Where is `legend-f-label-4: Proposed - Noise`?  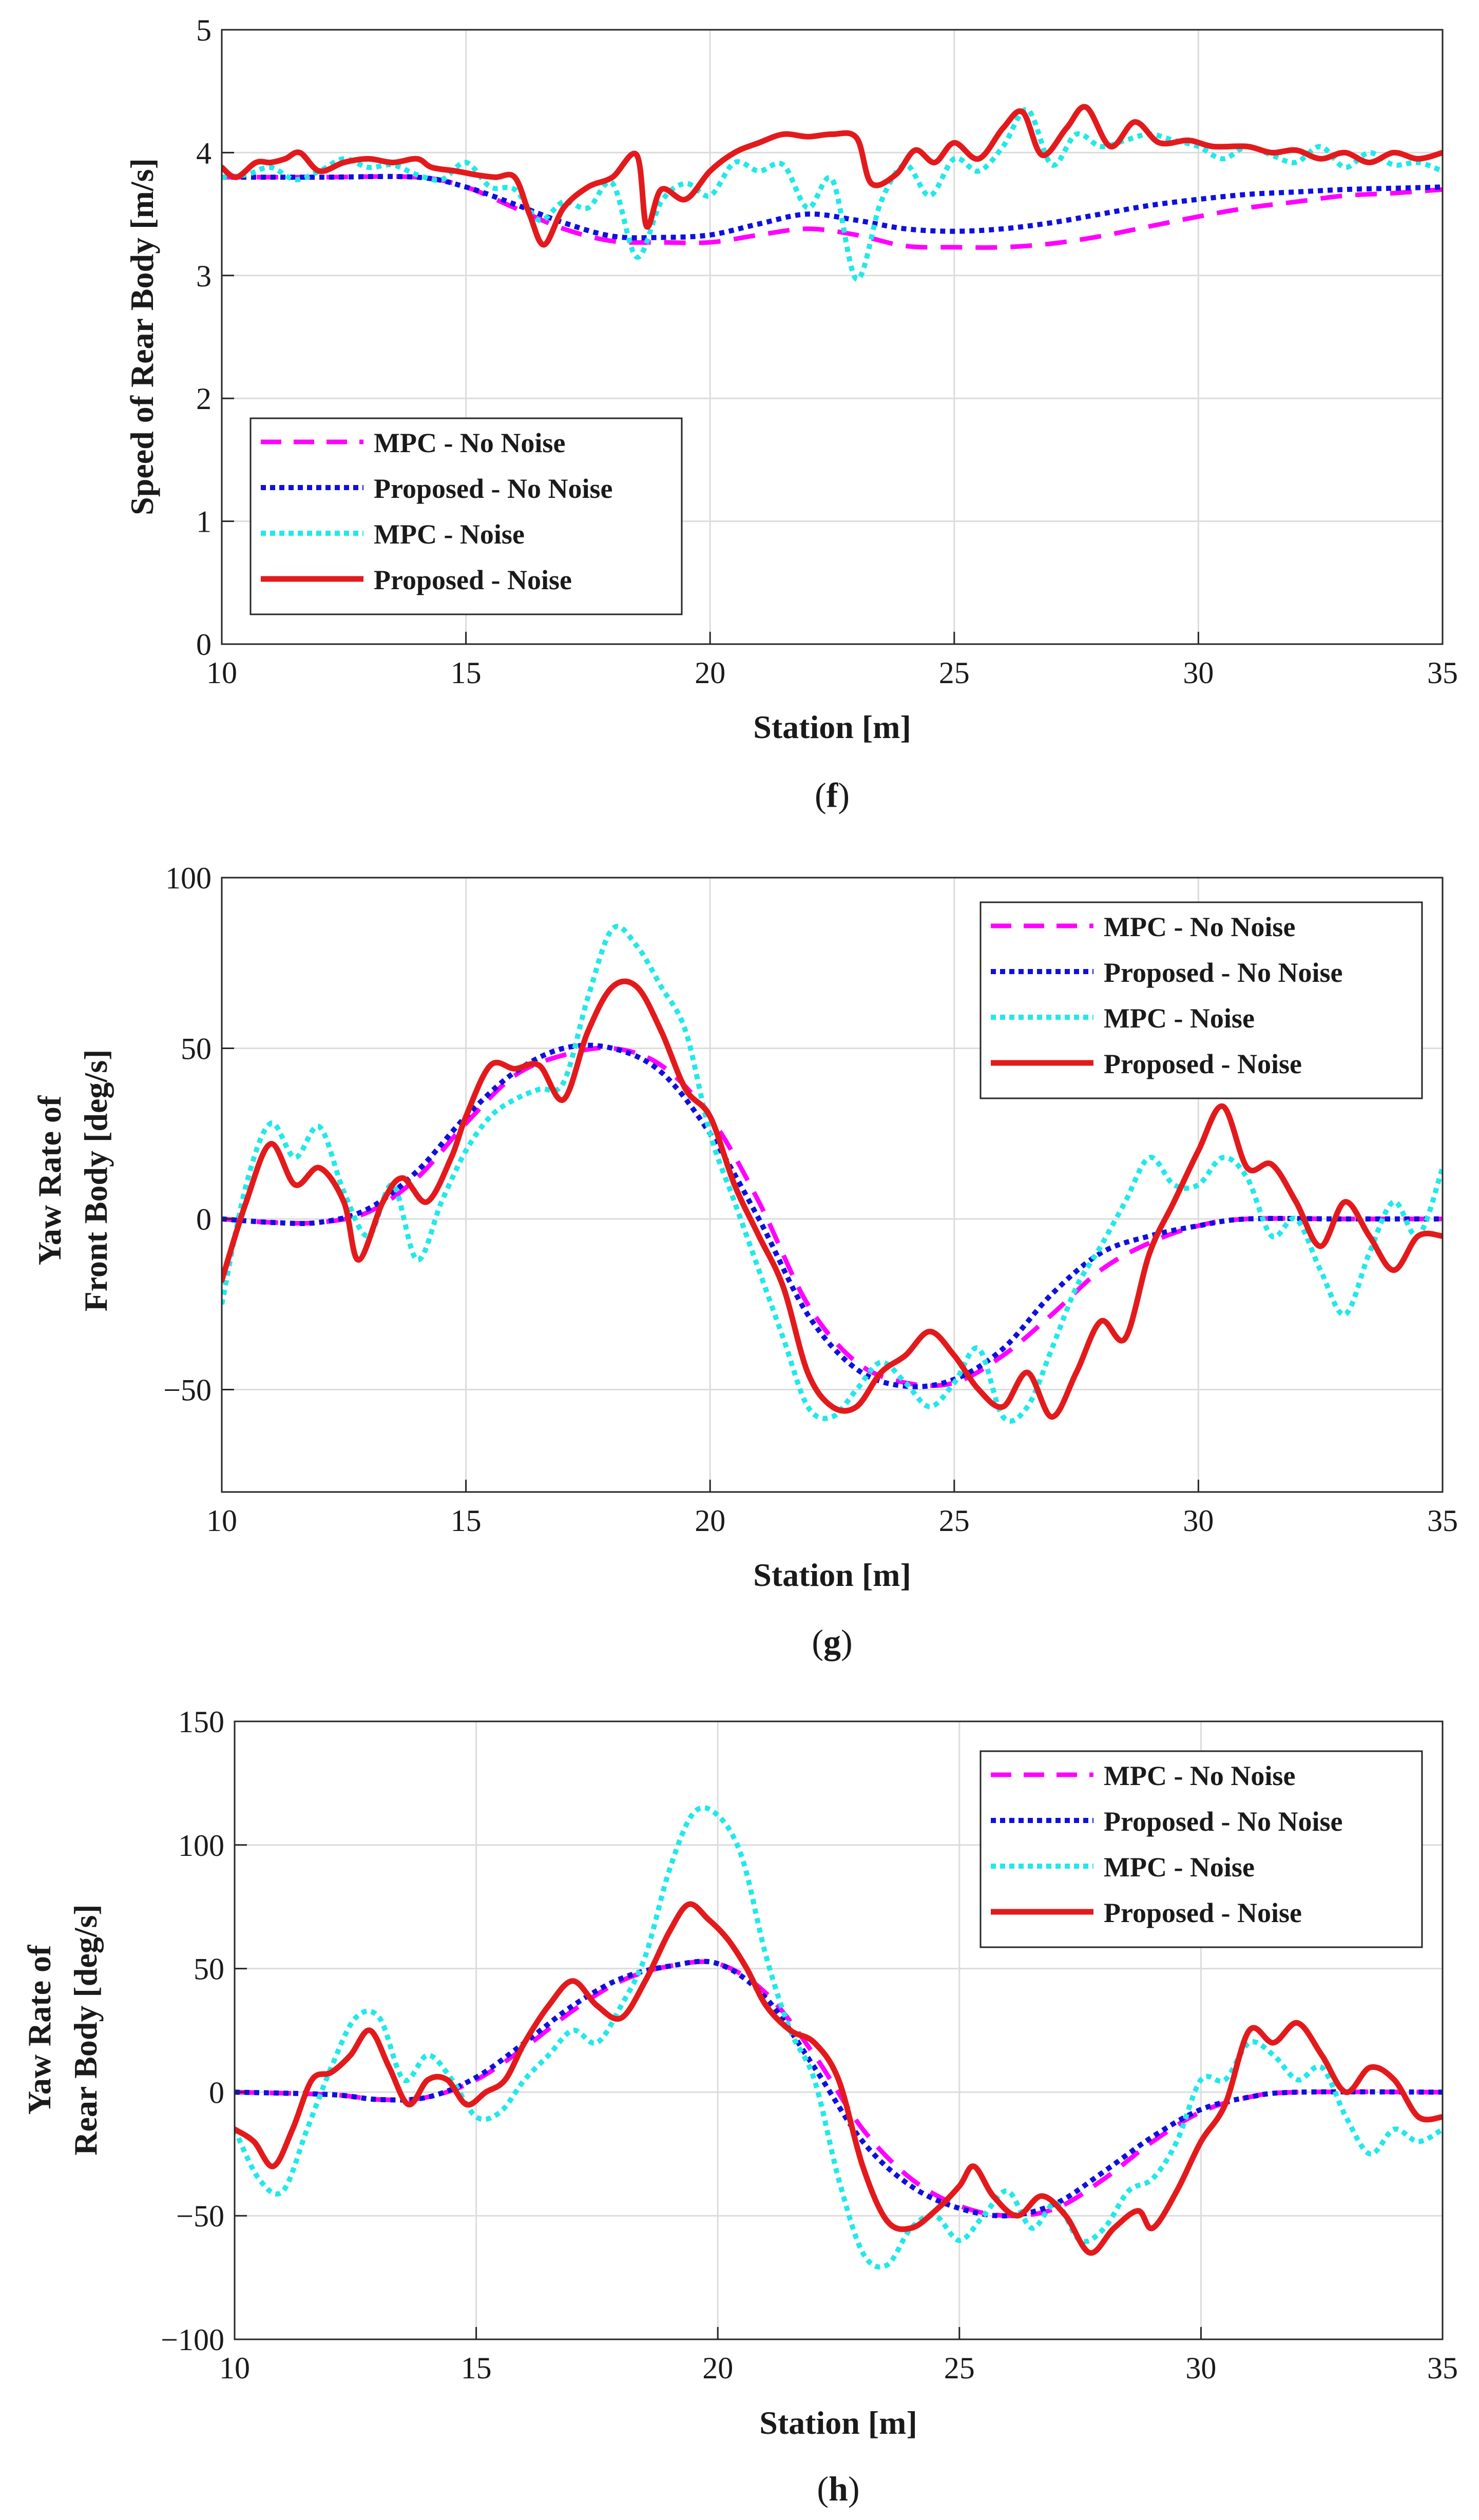
legend-f-label-4: Proposed - Noise is located at coordinates (473, 580).